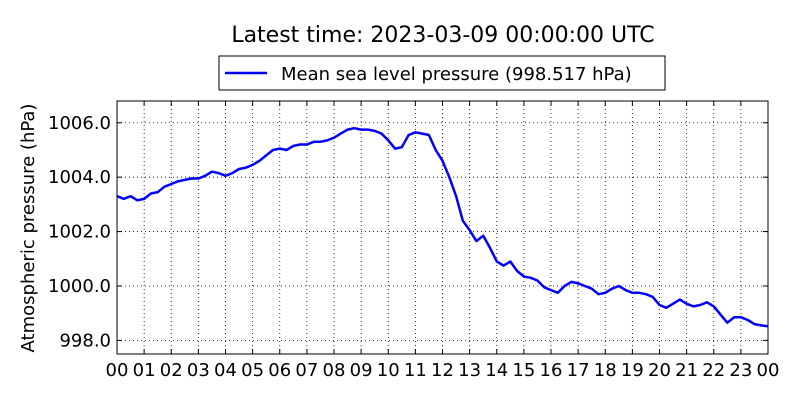  What do you see at coordinates (279, 370) in the screenshot?
I see `x-tick-label: 06` at bounding box center [279, 370].